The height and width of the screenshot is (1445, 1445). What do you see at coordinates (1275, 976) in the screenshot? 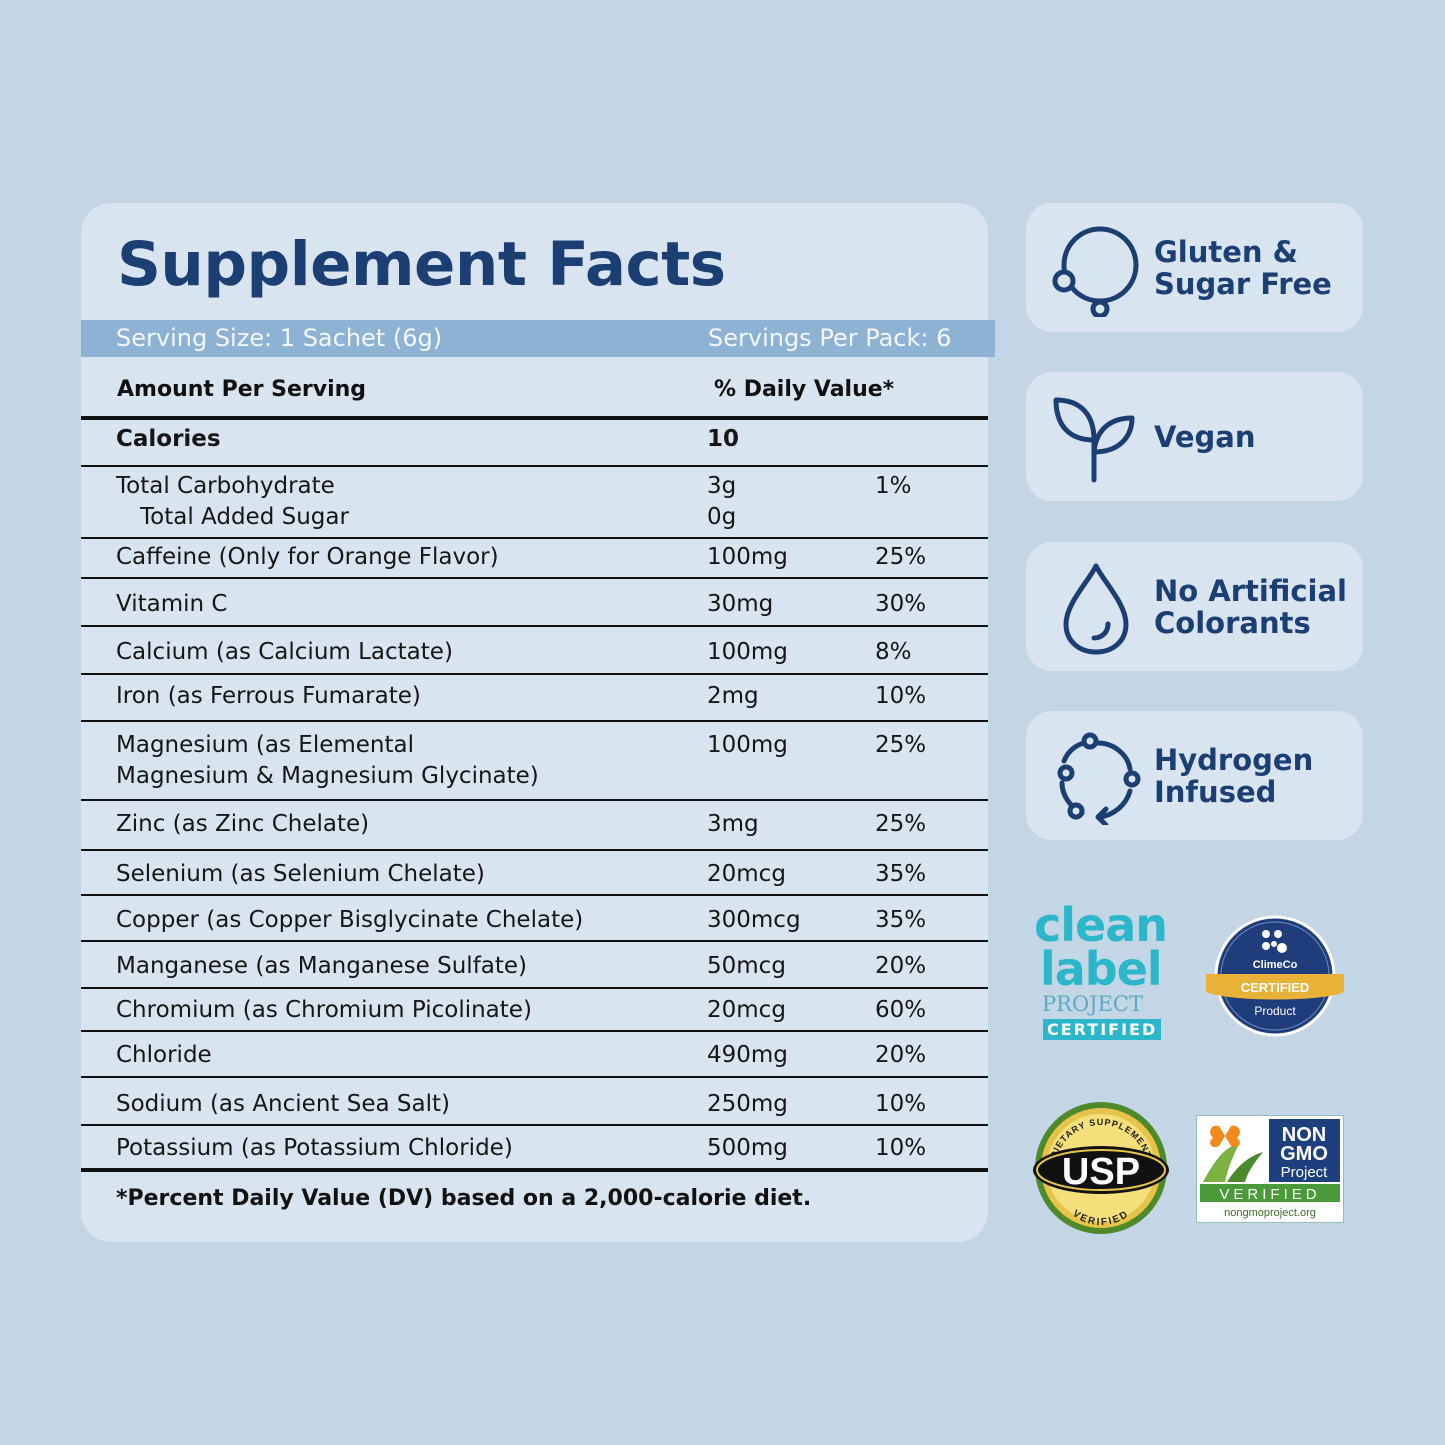
I see `climeco-certified-logo: ClimeCo CERTIFIED Product` at bounding box center [1275, 976].